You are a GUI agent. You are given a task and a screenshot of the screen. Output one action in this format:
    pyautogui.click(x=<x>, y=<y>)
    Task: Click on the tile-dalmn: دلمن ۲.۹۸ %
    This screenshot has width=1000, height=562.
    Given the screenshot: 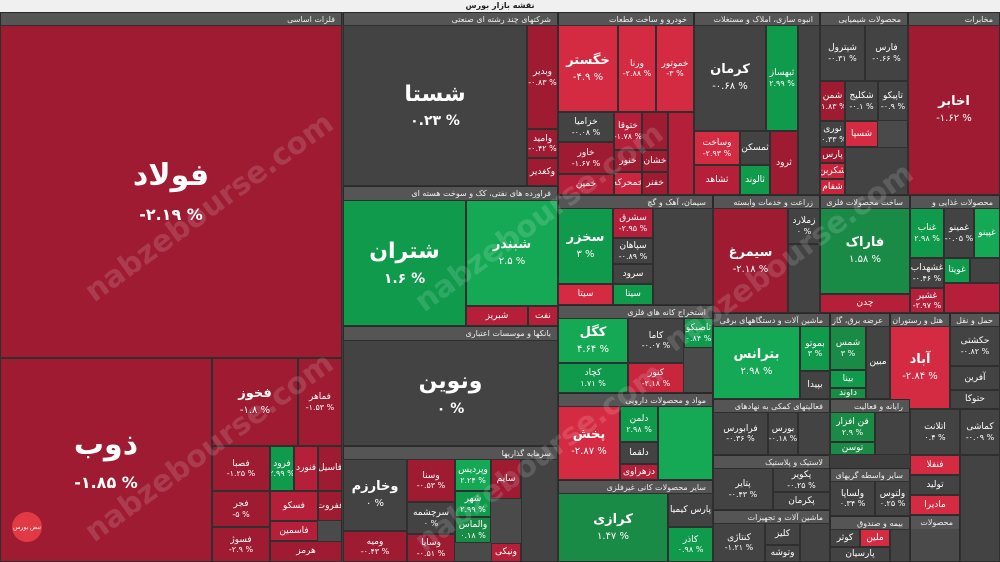 What is the action you would take?
    pyautogui.click(x=639, y=424)
    